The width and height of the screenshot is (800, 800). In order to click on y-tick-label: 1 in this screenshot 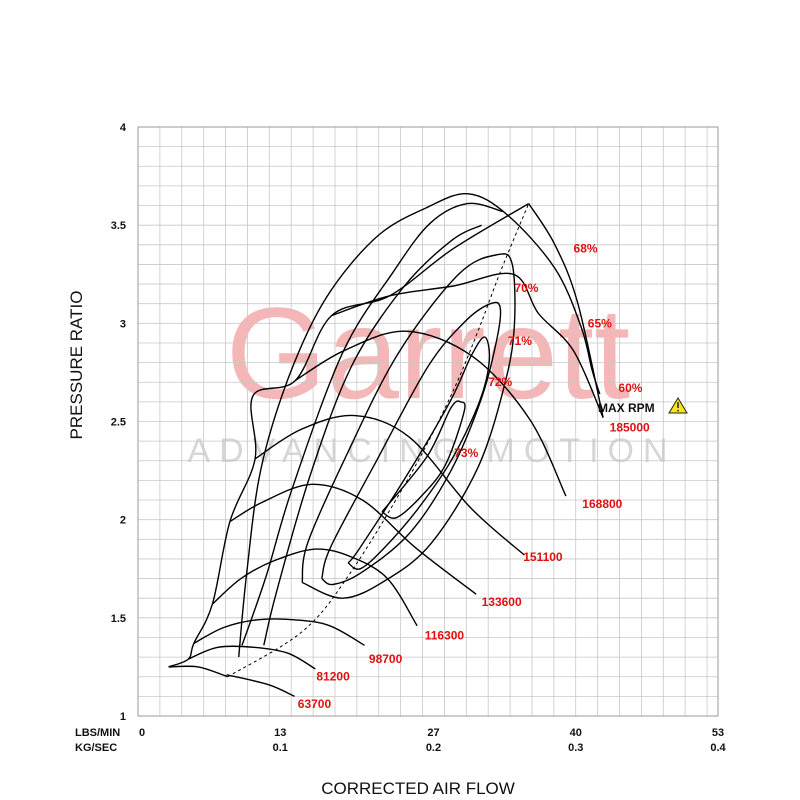, I will do `click(123, 717)`.